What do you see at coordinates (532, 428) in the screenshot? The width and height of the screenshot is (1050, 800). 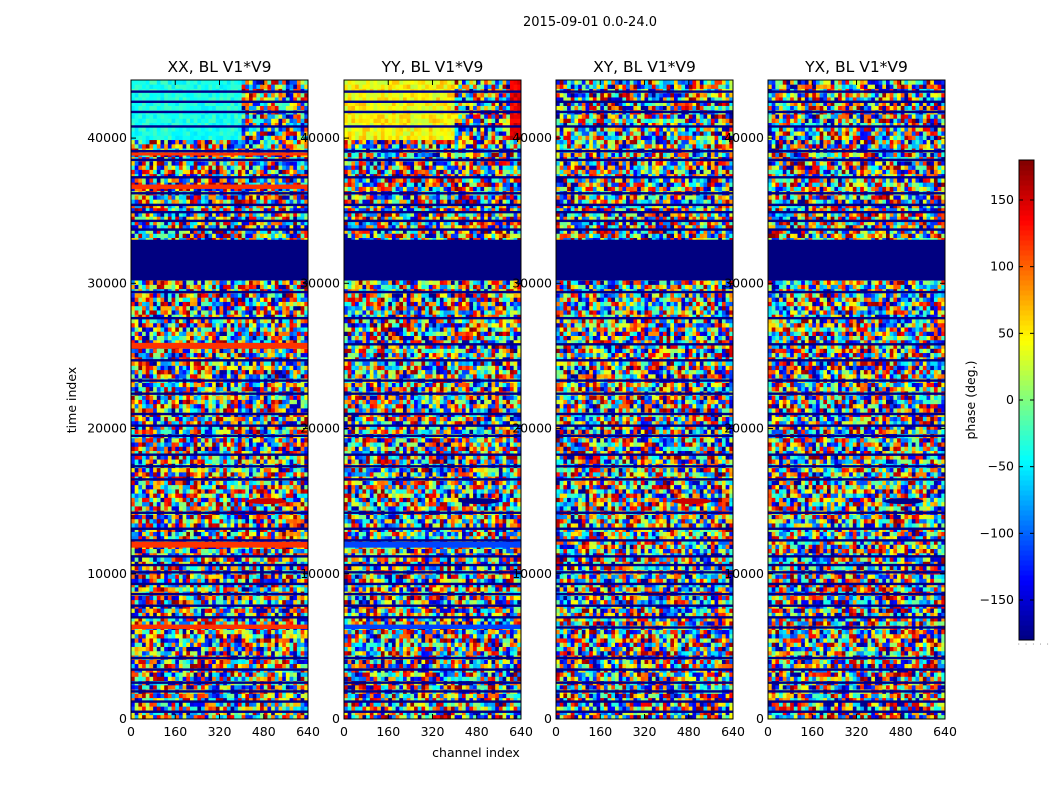 I see `y-tick-label: 20000` at bounding box center [532, 428].